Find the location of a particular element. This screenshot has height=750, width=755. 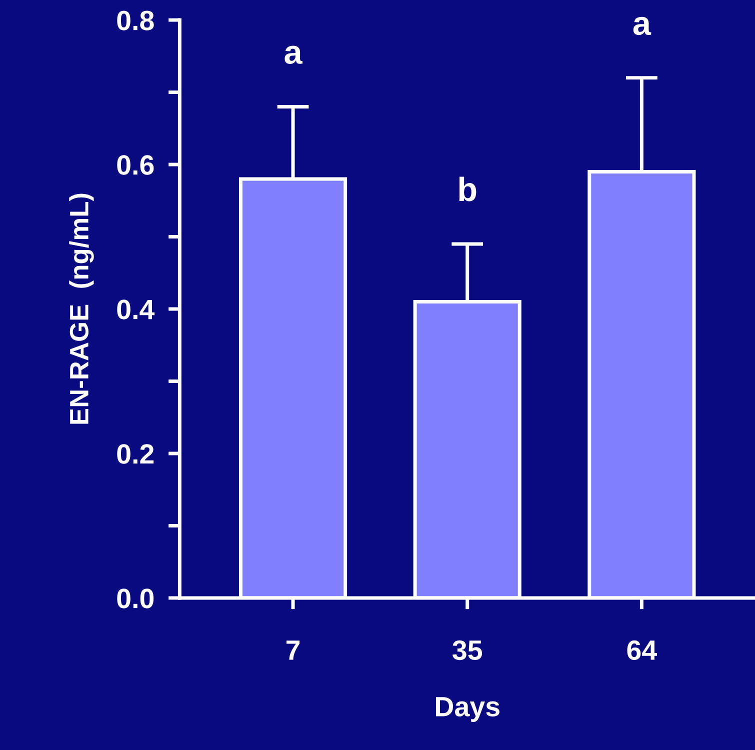

y-tick-label: 0.0 is located at coordinates (135, 598).